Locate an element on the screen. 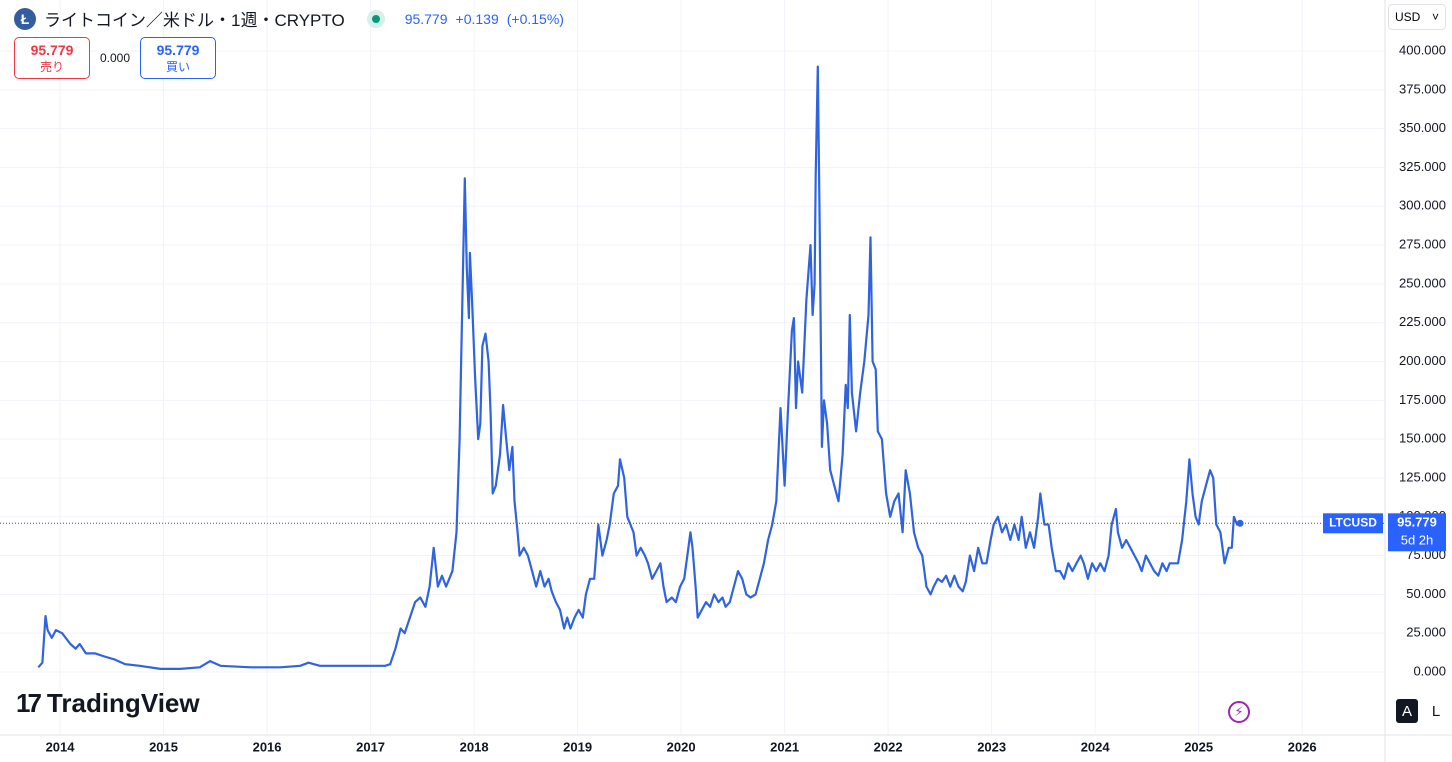 The image size is (1452, 762). sell-button: 95.779 売り is located at coordinates (52, 58).